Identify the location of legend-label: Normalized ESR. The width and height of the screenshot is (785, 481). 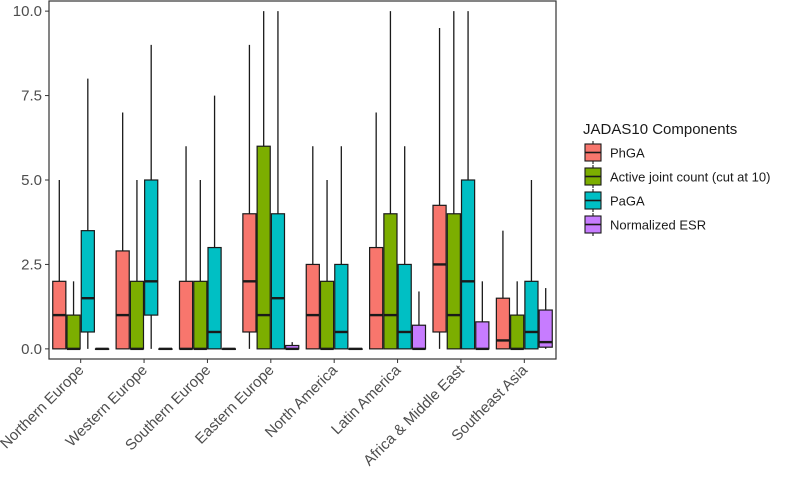
(658, 225).